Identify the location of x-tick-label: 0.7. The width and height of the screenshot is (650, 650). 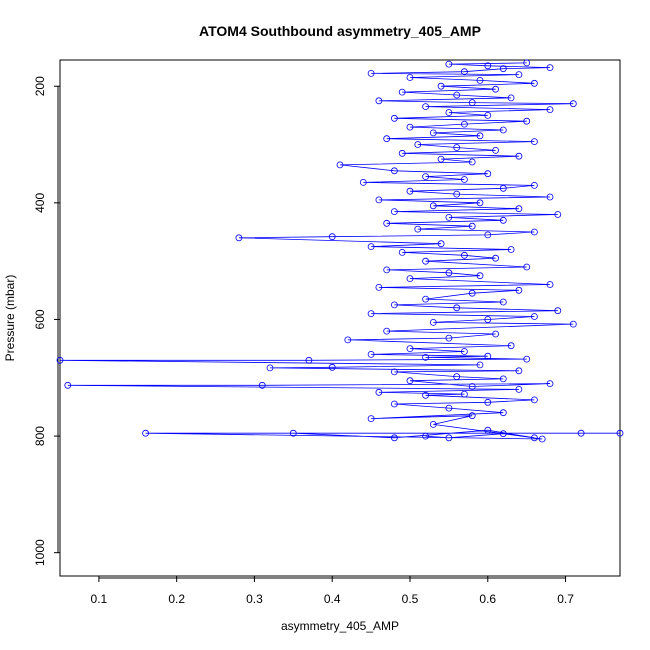
(565, 599).